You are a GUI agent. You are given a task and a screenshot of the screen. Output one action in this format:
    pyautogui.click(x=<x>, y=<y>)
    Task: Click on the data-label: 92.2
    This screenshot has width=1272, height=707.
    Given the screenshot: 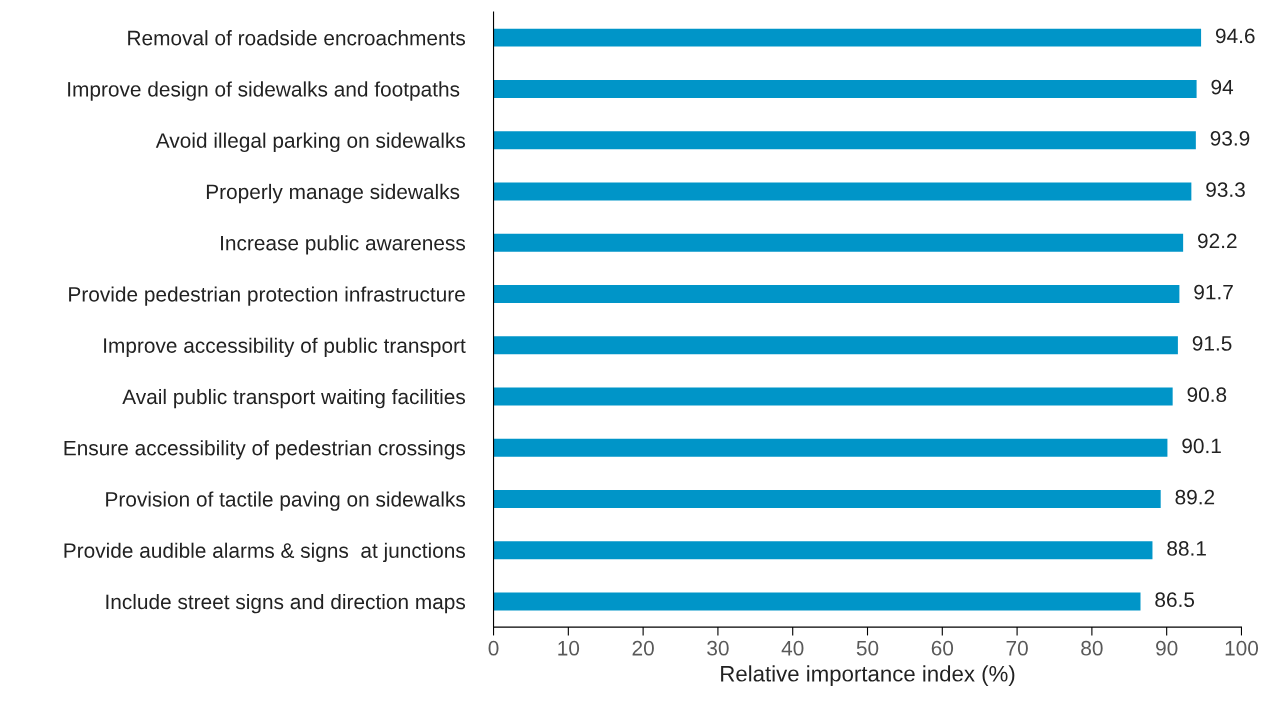 What is the action you would take?
    pyautogui.click(x=1217, y=241)
    